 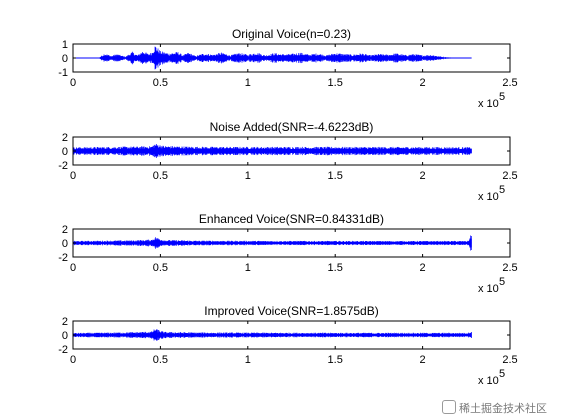 I want to click on chart-title: Enhanced Voice(SNR=0.84331dB), so click(x=291, y=219).